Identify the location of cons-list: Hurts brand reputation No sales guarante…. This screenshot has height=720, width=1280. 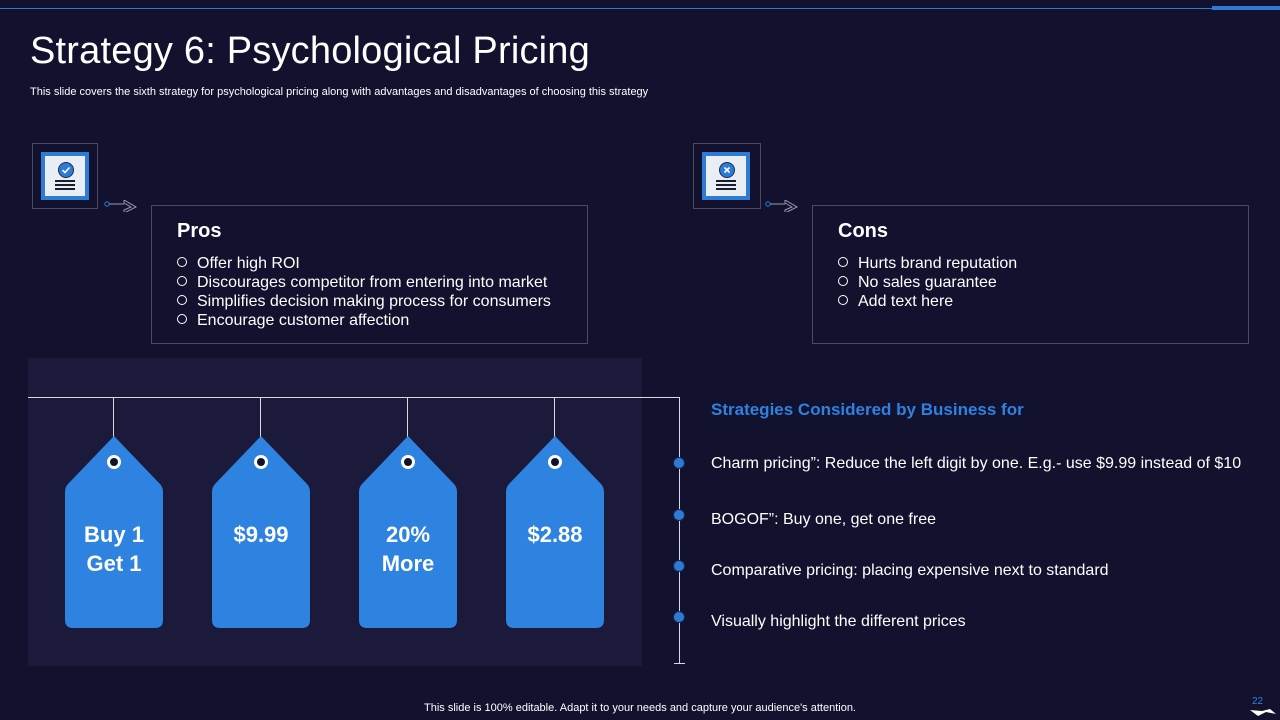
(927, 282).